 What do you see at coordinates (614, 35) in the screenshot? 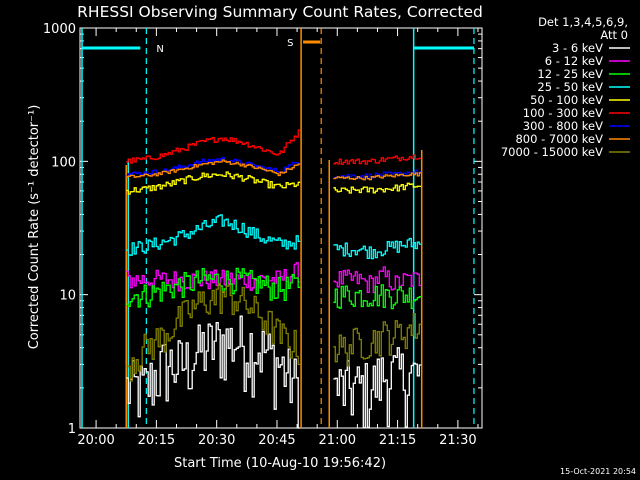
I see `legend-header-line-2: Att 0` at bounding box center [614, 35].